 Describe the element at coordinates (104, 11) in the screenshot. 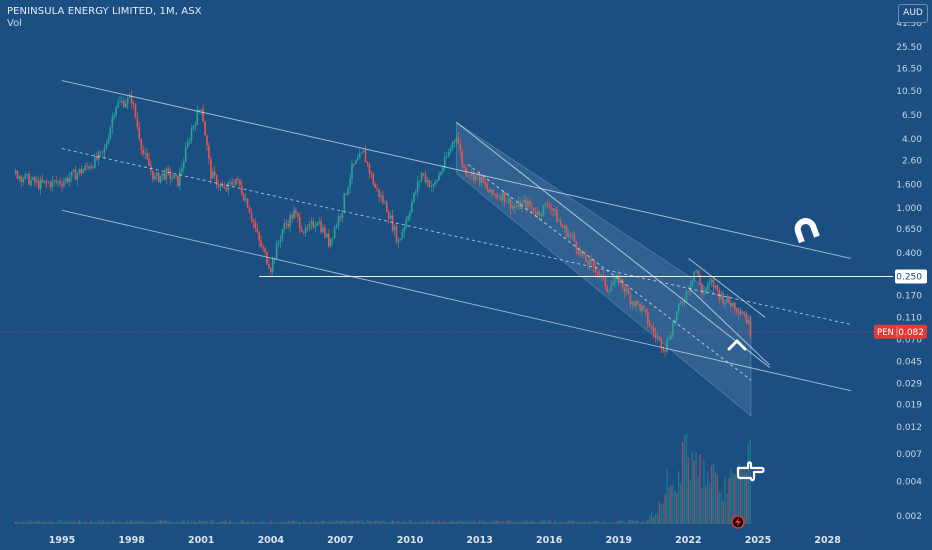

I see `symbol-title: PENINSULA ENERGY LIMITED, 1M, ASX` at that location.